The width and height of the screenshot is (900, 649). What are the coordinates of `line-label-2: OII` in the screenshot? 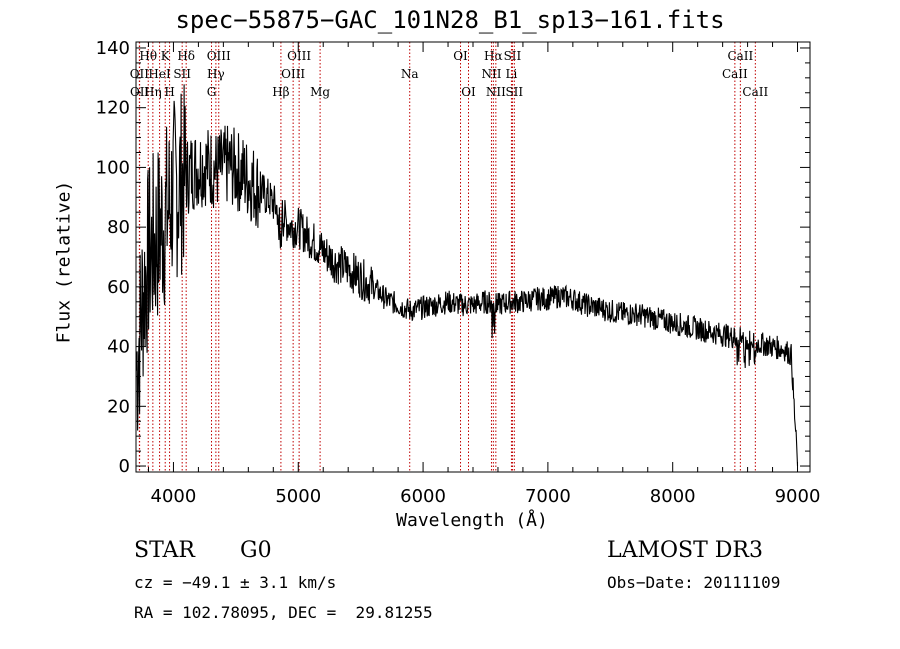 It's located at (140, 92).